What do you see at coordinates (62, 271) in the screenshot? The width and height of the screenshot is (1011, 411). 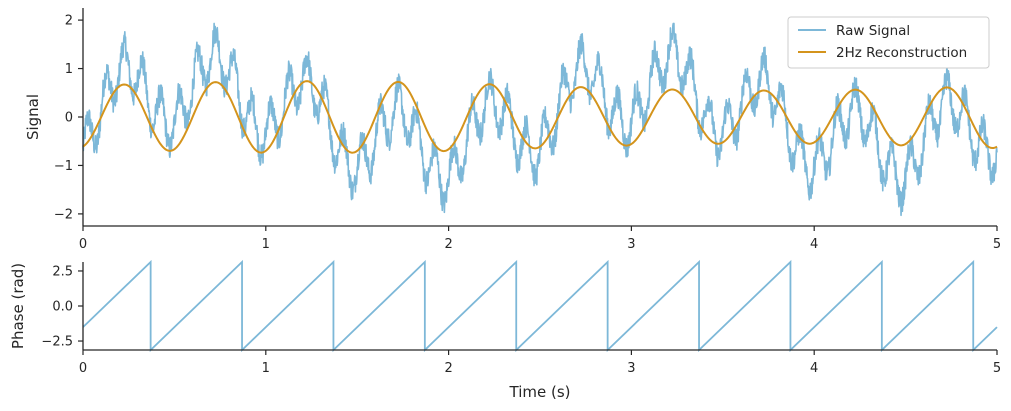 I see `y-tick-label: 2.5` at bounding box center [62, 271].